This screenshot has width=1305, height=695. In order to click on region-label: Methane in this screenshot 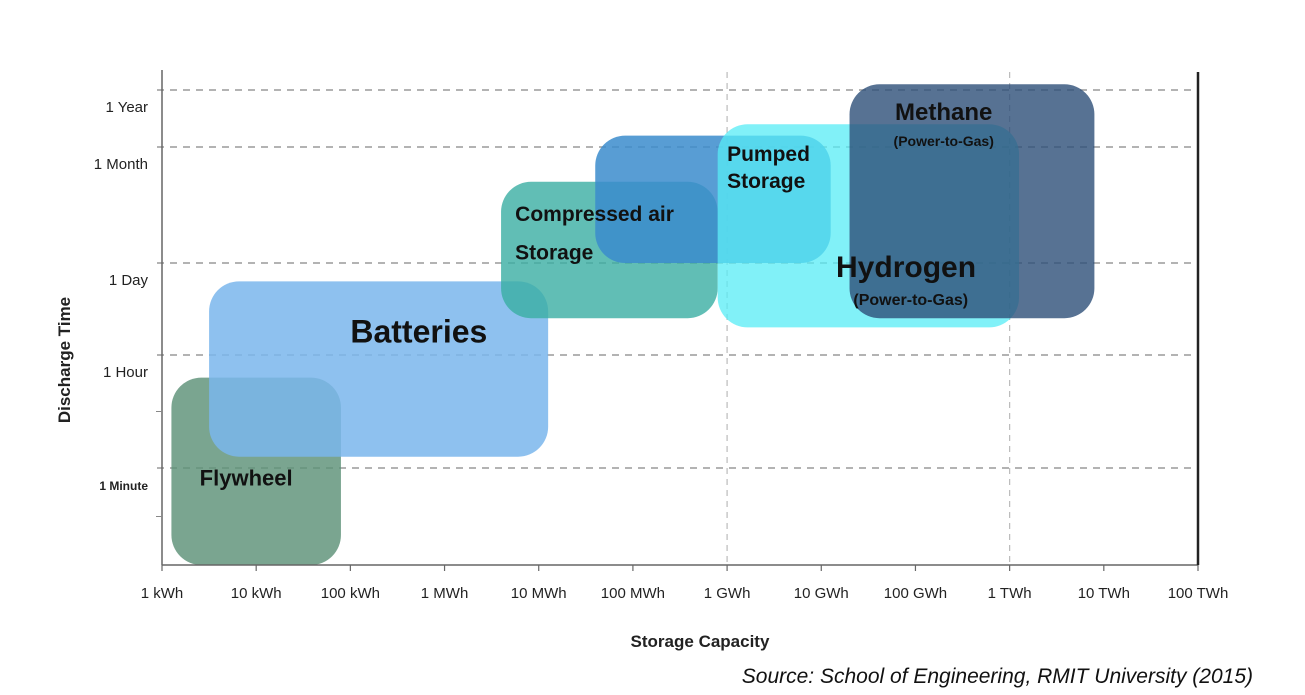, I will do `click(943, 112)`.